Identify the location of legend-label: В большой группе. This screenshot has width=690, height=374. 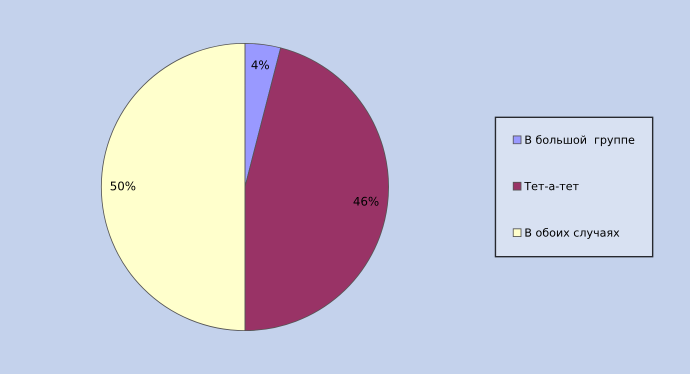
(579, 140).